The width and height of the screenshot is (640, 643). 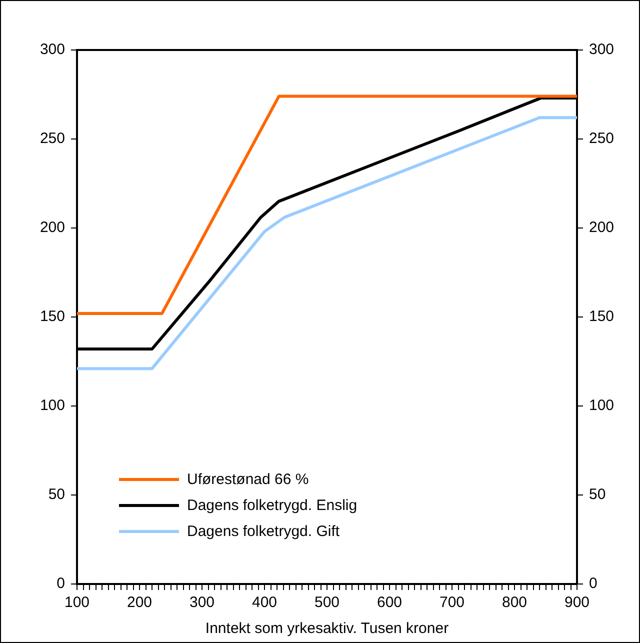 What do you see at coordinates (263, 531) in the screenshot?
I see `legend-label: Dagens folketrygd. Gift` at bounding box center [263, 531].